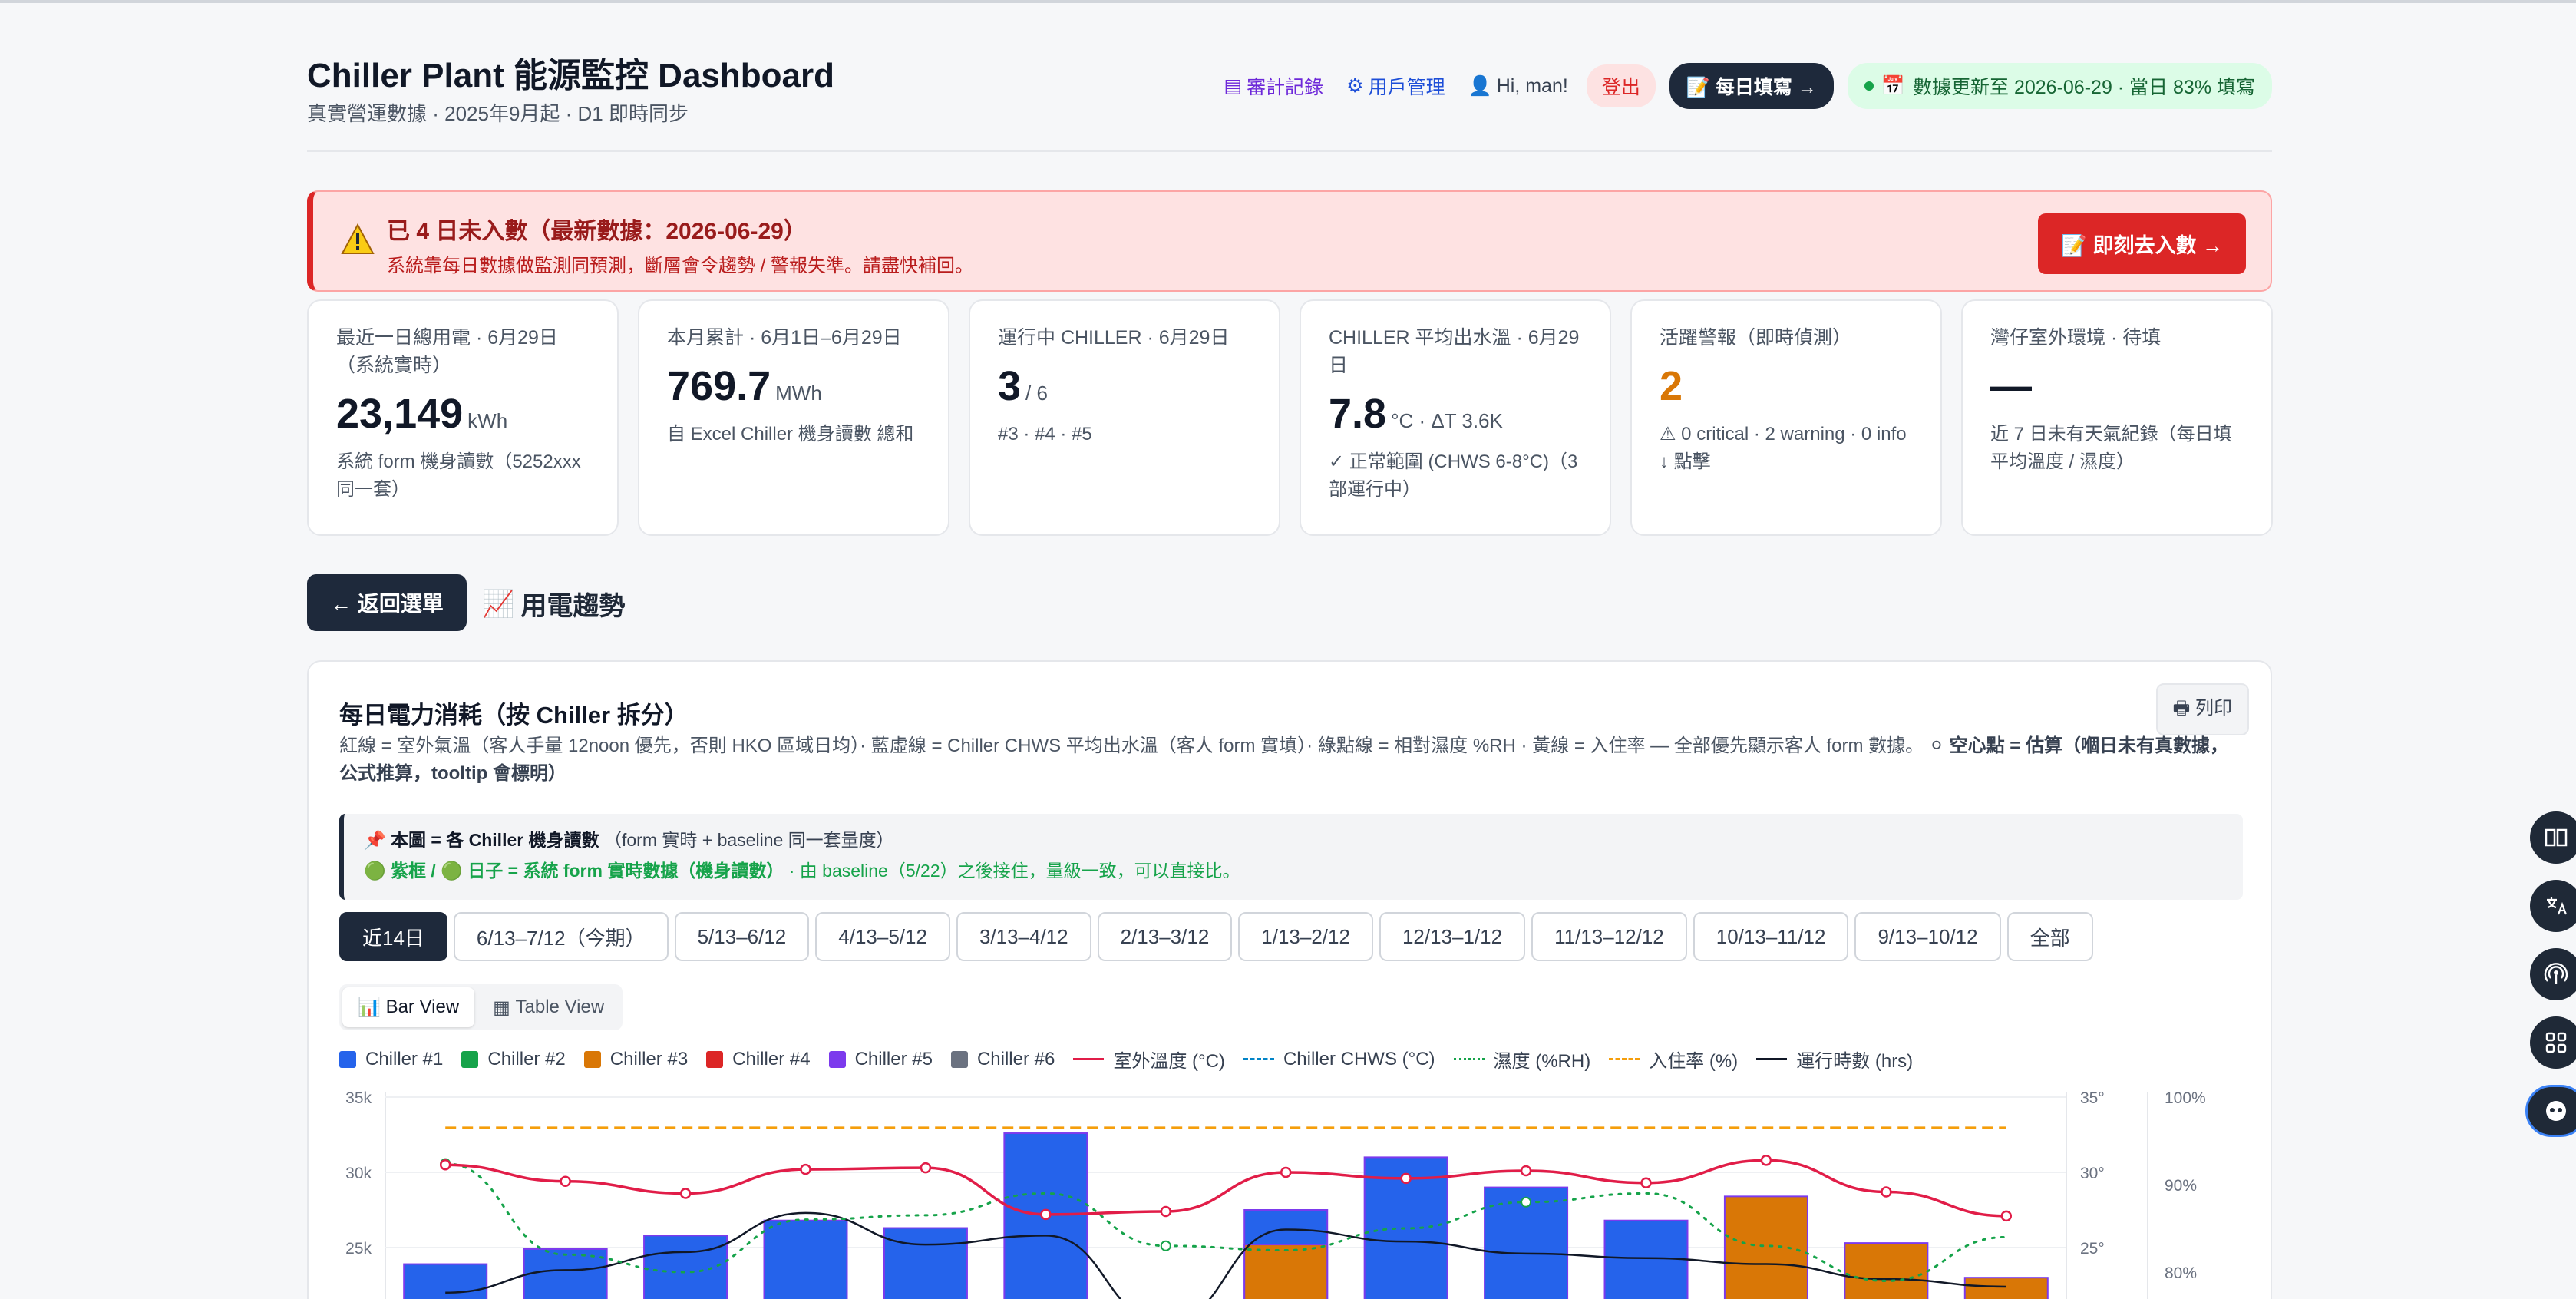  I want to click on legend-item: 室外溫度 (°C), so click(1149, 1059).